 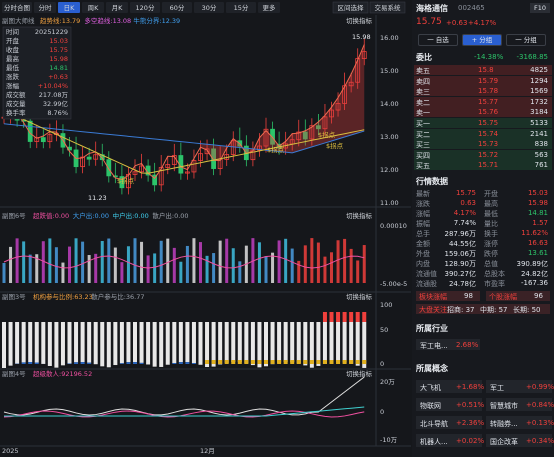 I want to click on tab-label: 30分, so click(x=209, y=7).